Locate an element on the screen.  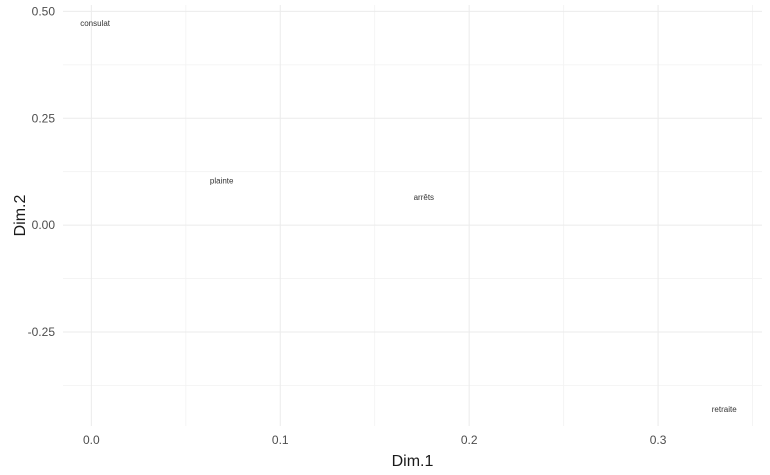
x-axis-title: Dim.1 is located at coordinates (413, 461).